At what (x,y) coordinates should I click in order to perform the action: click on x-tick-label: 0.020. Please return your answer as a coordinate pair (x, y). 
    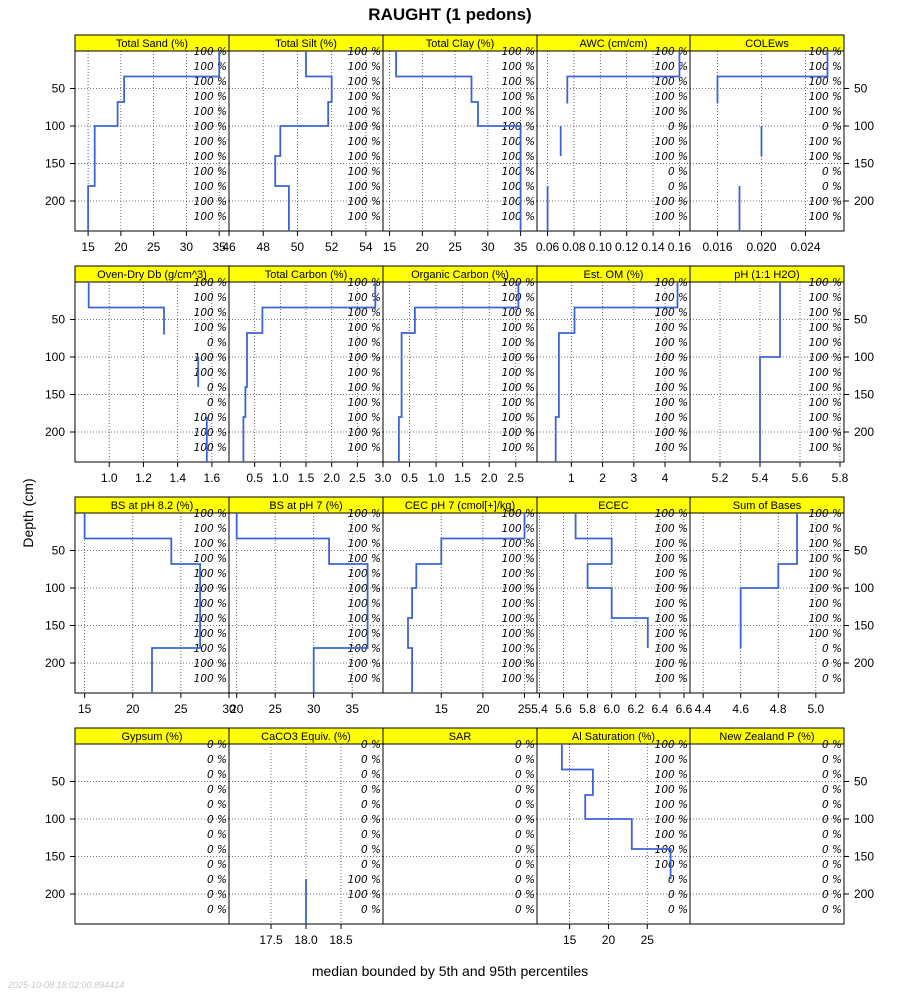
    Looking at the image, I should click on (761, 247).